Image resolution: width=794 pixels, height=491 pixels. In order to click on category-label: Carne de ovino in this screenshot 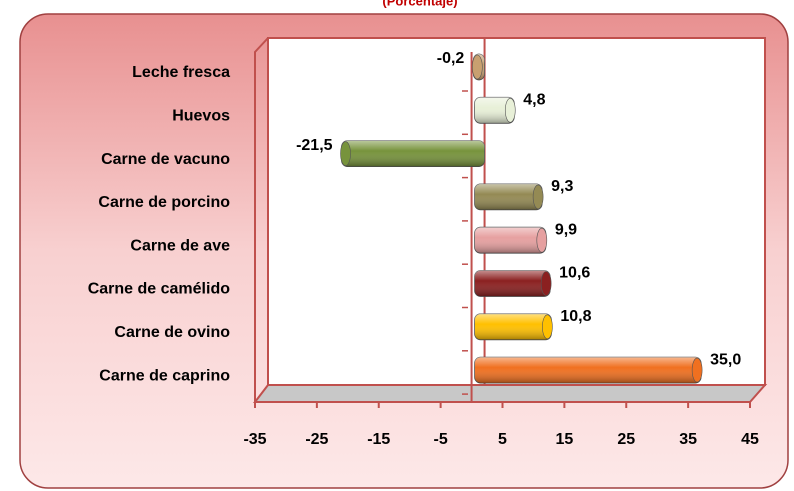, I will do `click(172, 332)`.